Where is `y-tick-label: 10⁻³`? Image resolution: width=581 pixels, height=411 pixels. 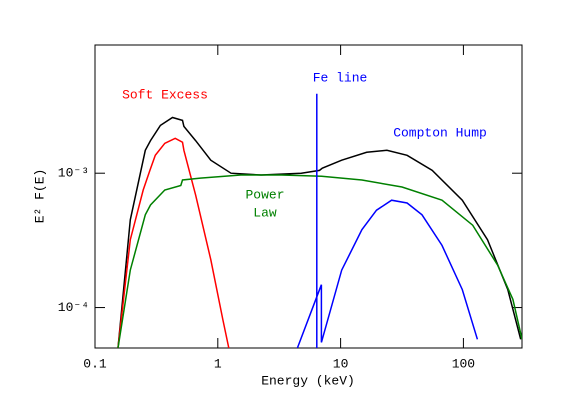
y-tick-label: 10⁻³ is located at coordinates (73, 173).